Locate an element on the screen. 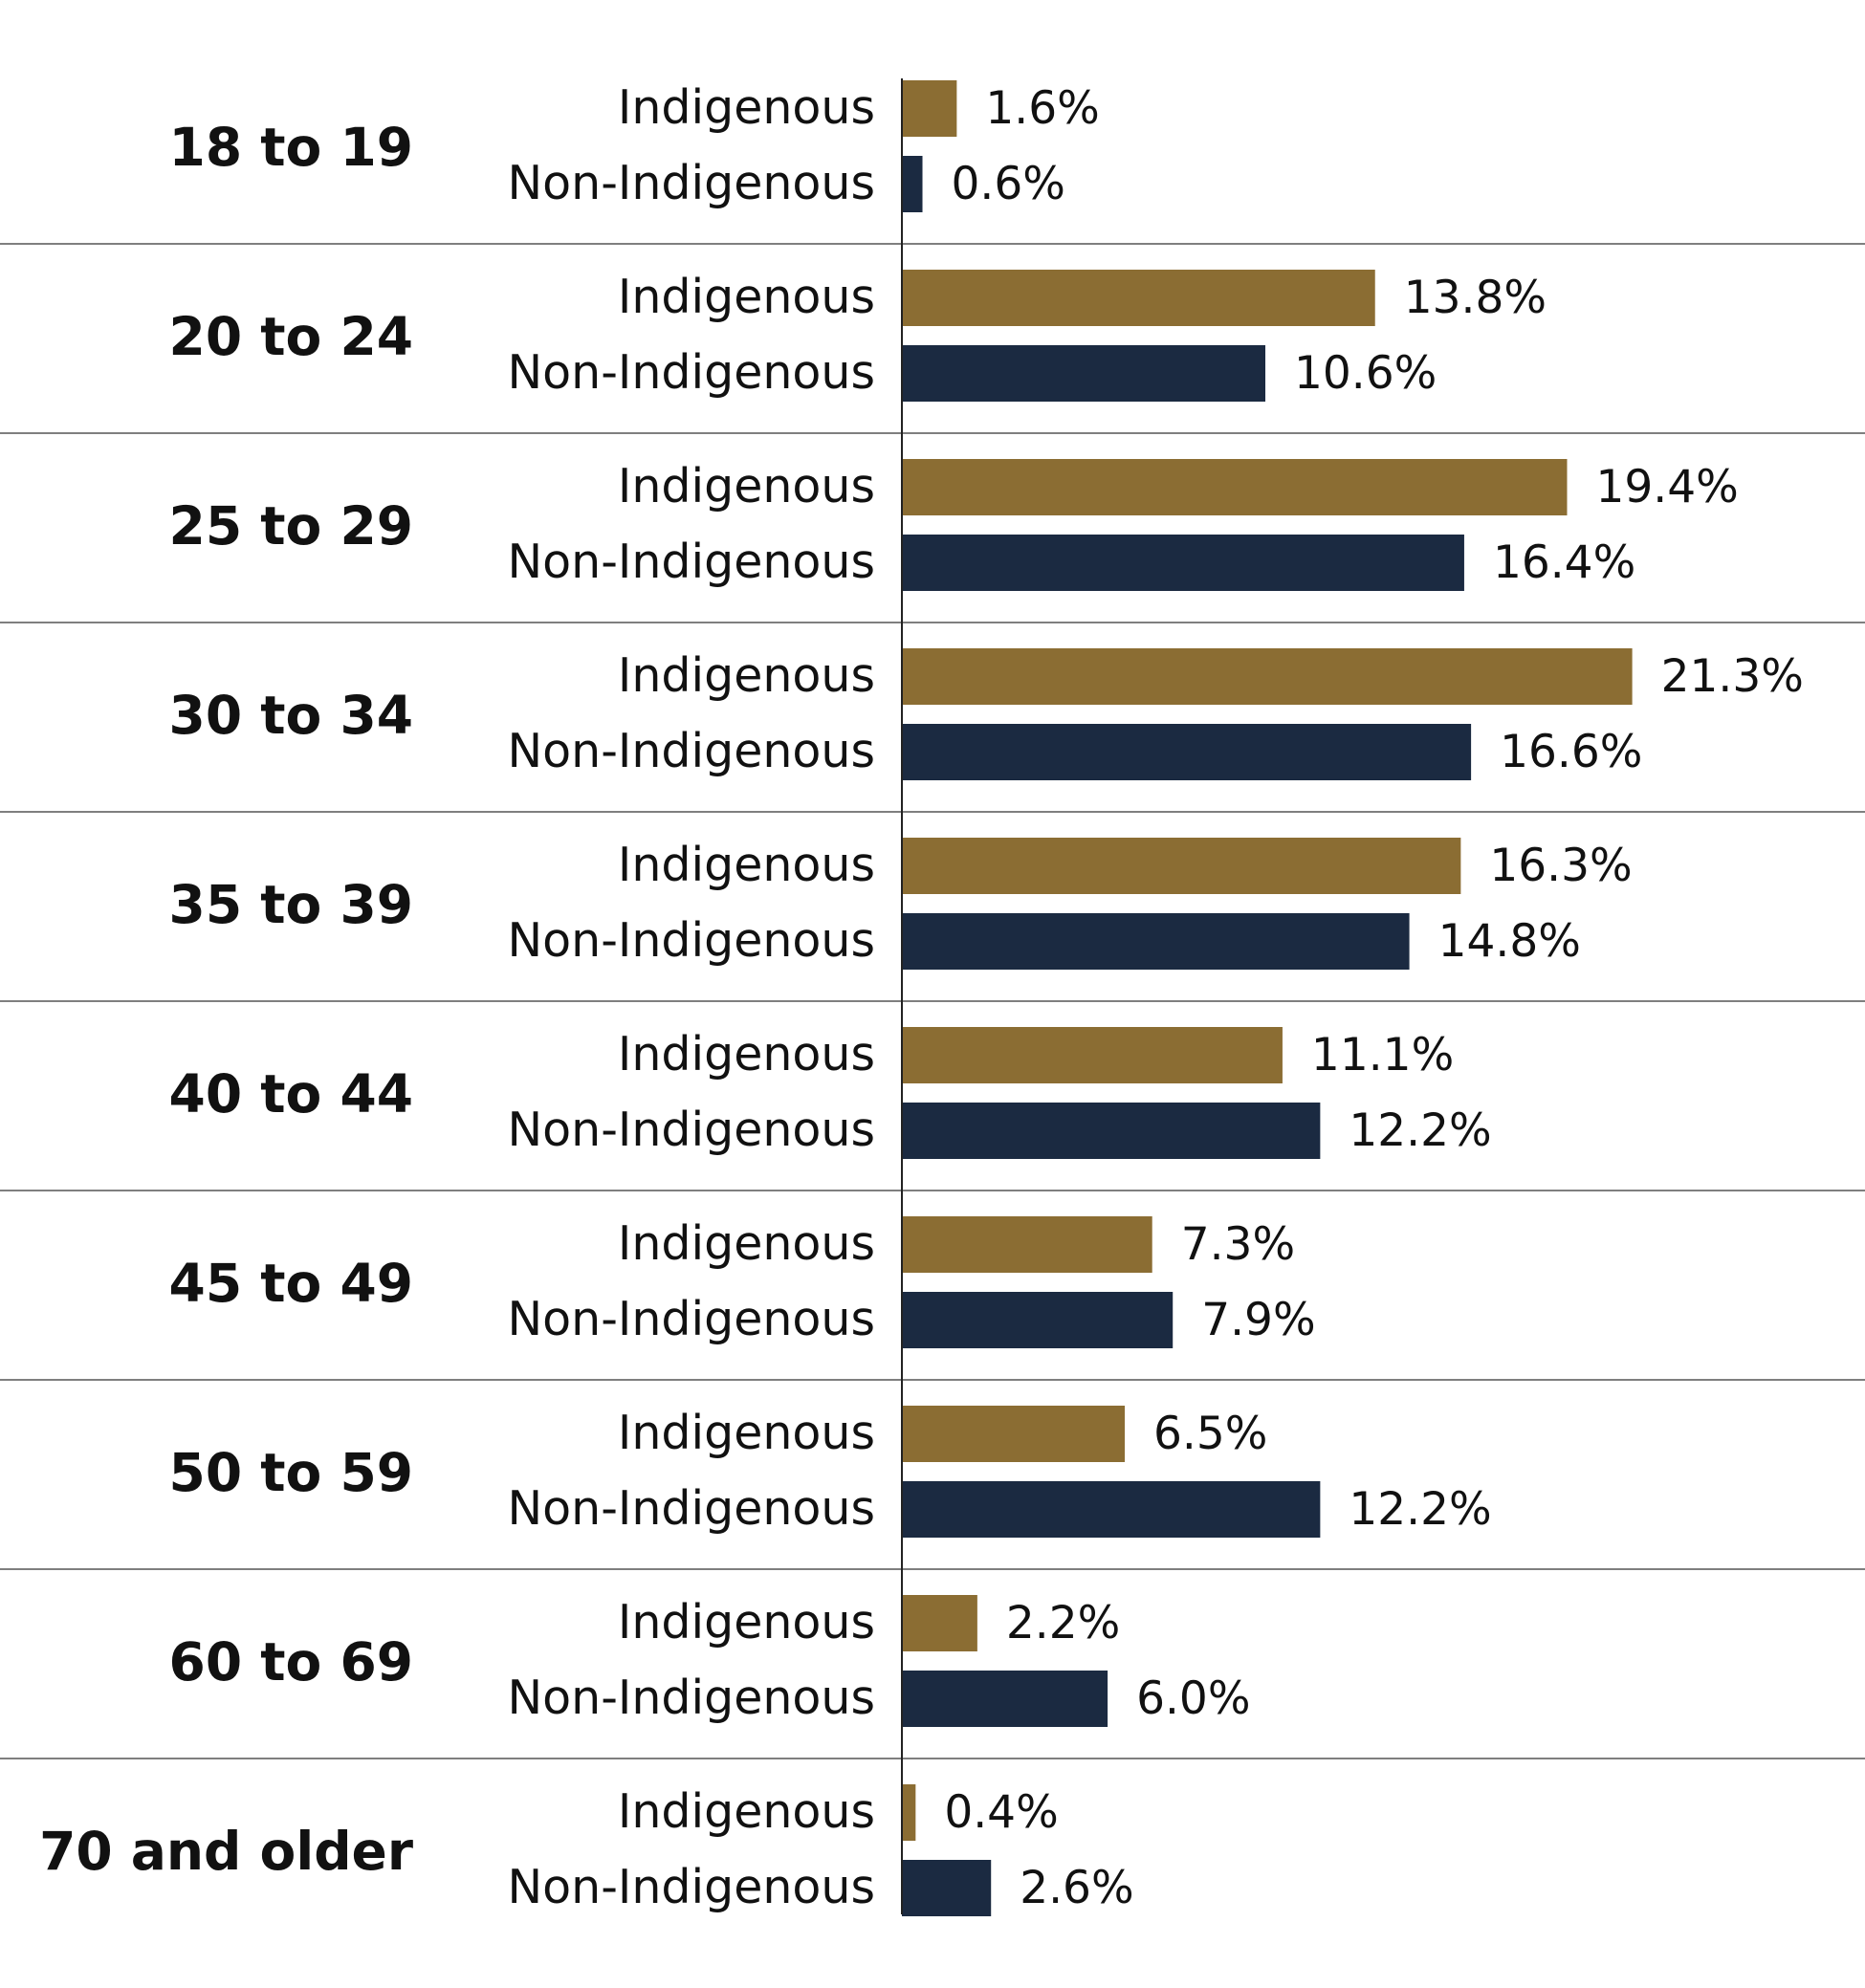 The image size is (1865, 1988). value-label-non-indigenous-25-to-29: 16.4% is located at coordinates (1564, 562).